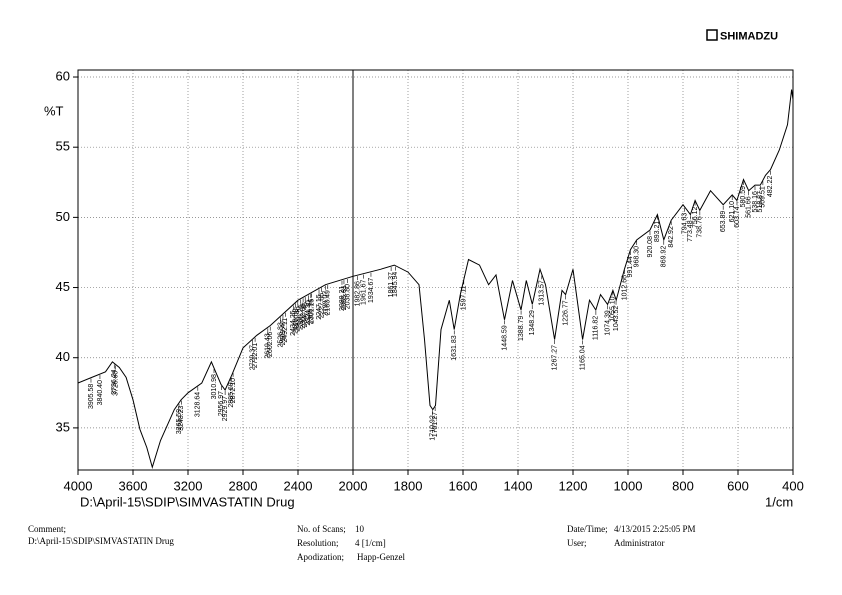 Image resolution: width=842 pixels, height=595 pixels. What do you see at coordinates (432, 427) in the screenshot?
I see `peak-label: 1710.92` at bounding box center [432, 427].